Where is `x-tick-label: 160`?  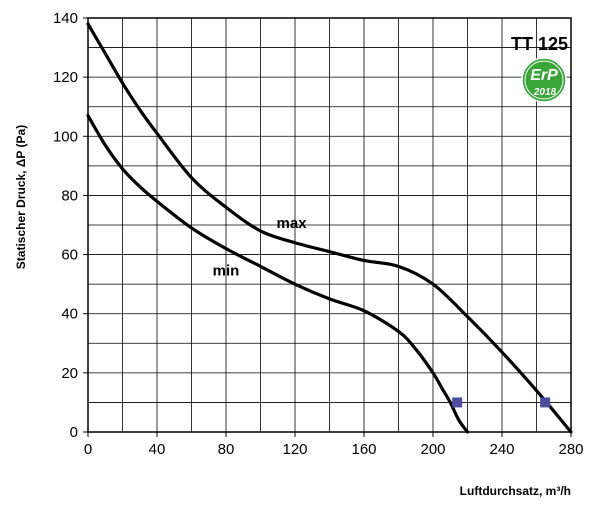
x-tick-label: 160 is located at coordinates (363, 449).